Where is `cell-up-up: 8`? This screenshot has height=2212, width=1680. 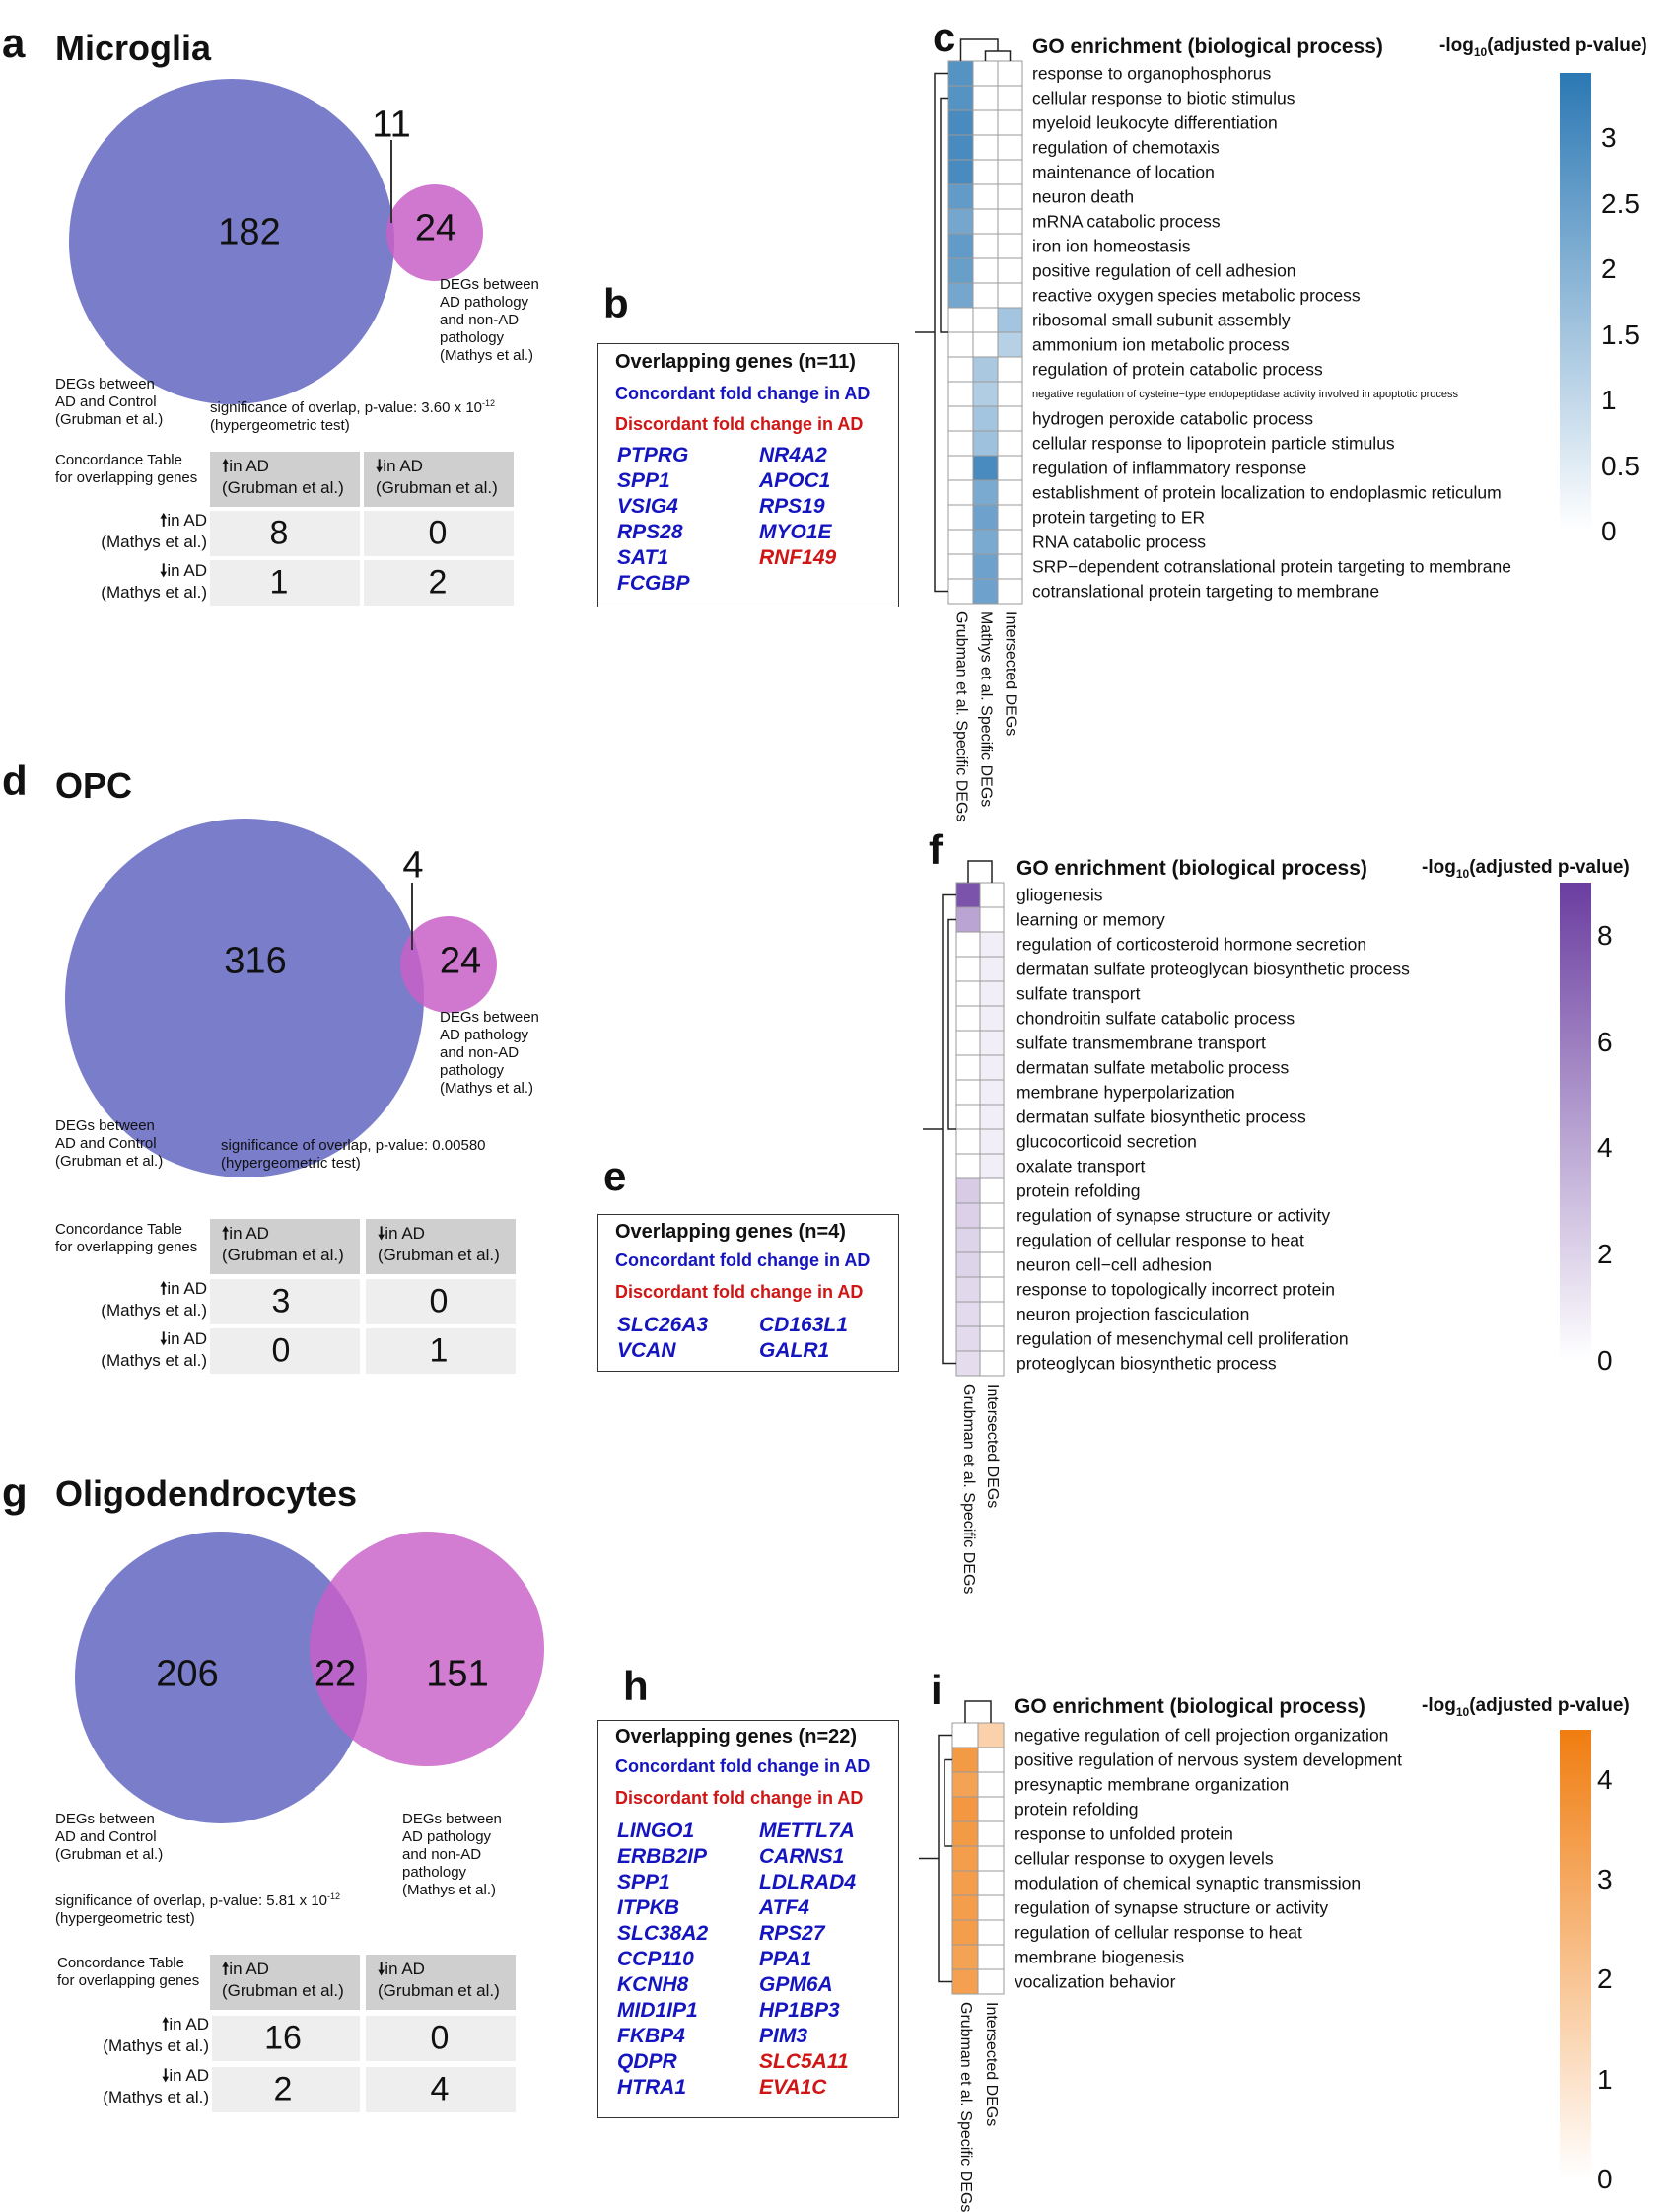
cell-up-up: 8 is located at coordinates (279, 533).